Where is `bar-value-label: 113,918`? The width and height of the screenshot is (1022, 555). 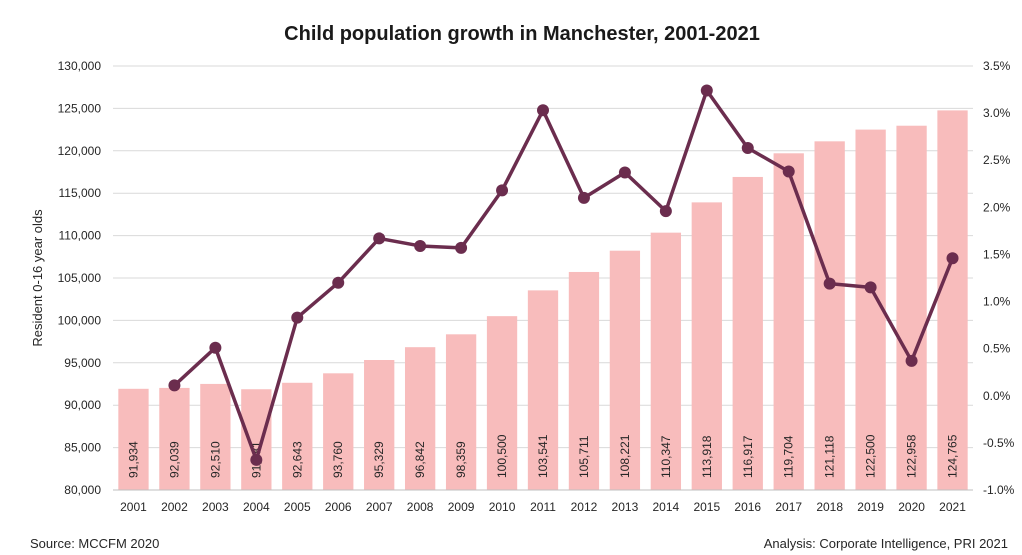
bar-value-label: 113,918 is located at coordinates (707, 456).